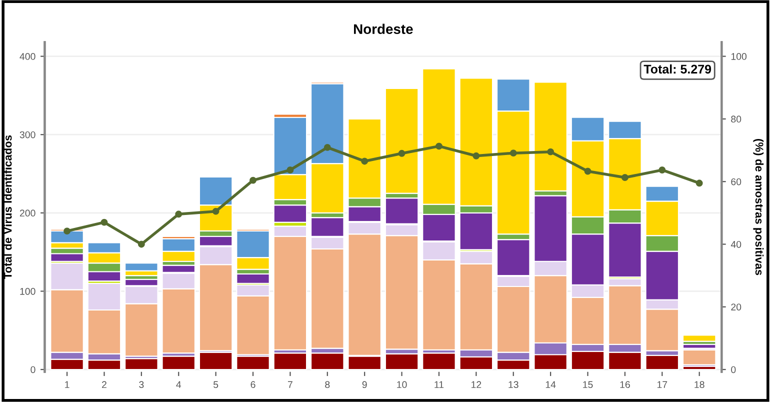 The width and height of the screenshot is (771, 402). What do you see at coordinates (327, 384) in the screenshot?
I see `x-tick-label: 8` at bounding box center [327, 384].